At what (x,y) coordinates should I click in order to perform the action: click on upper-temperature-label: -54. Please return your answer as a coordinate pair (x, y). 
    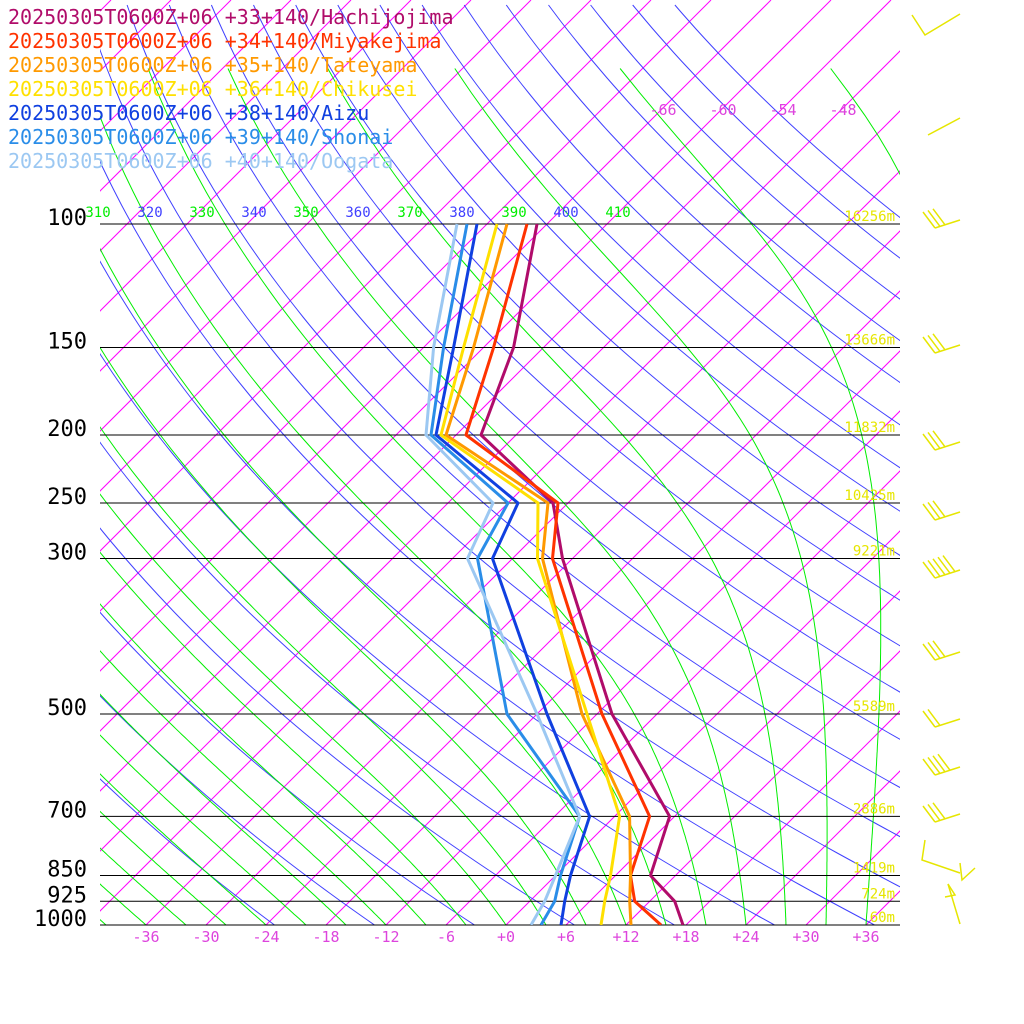
    Looking at the image, I should click on (782, 110).